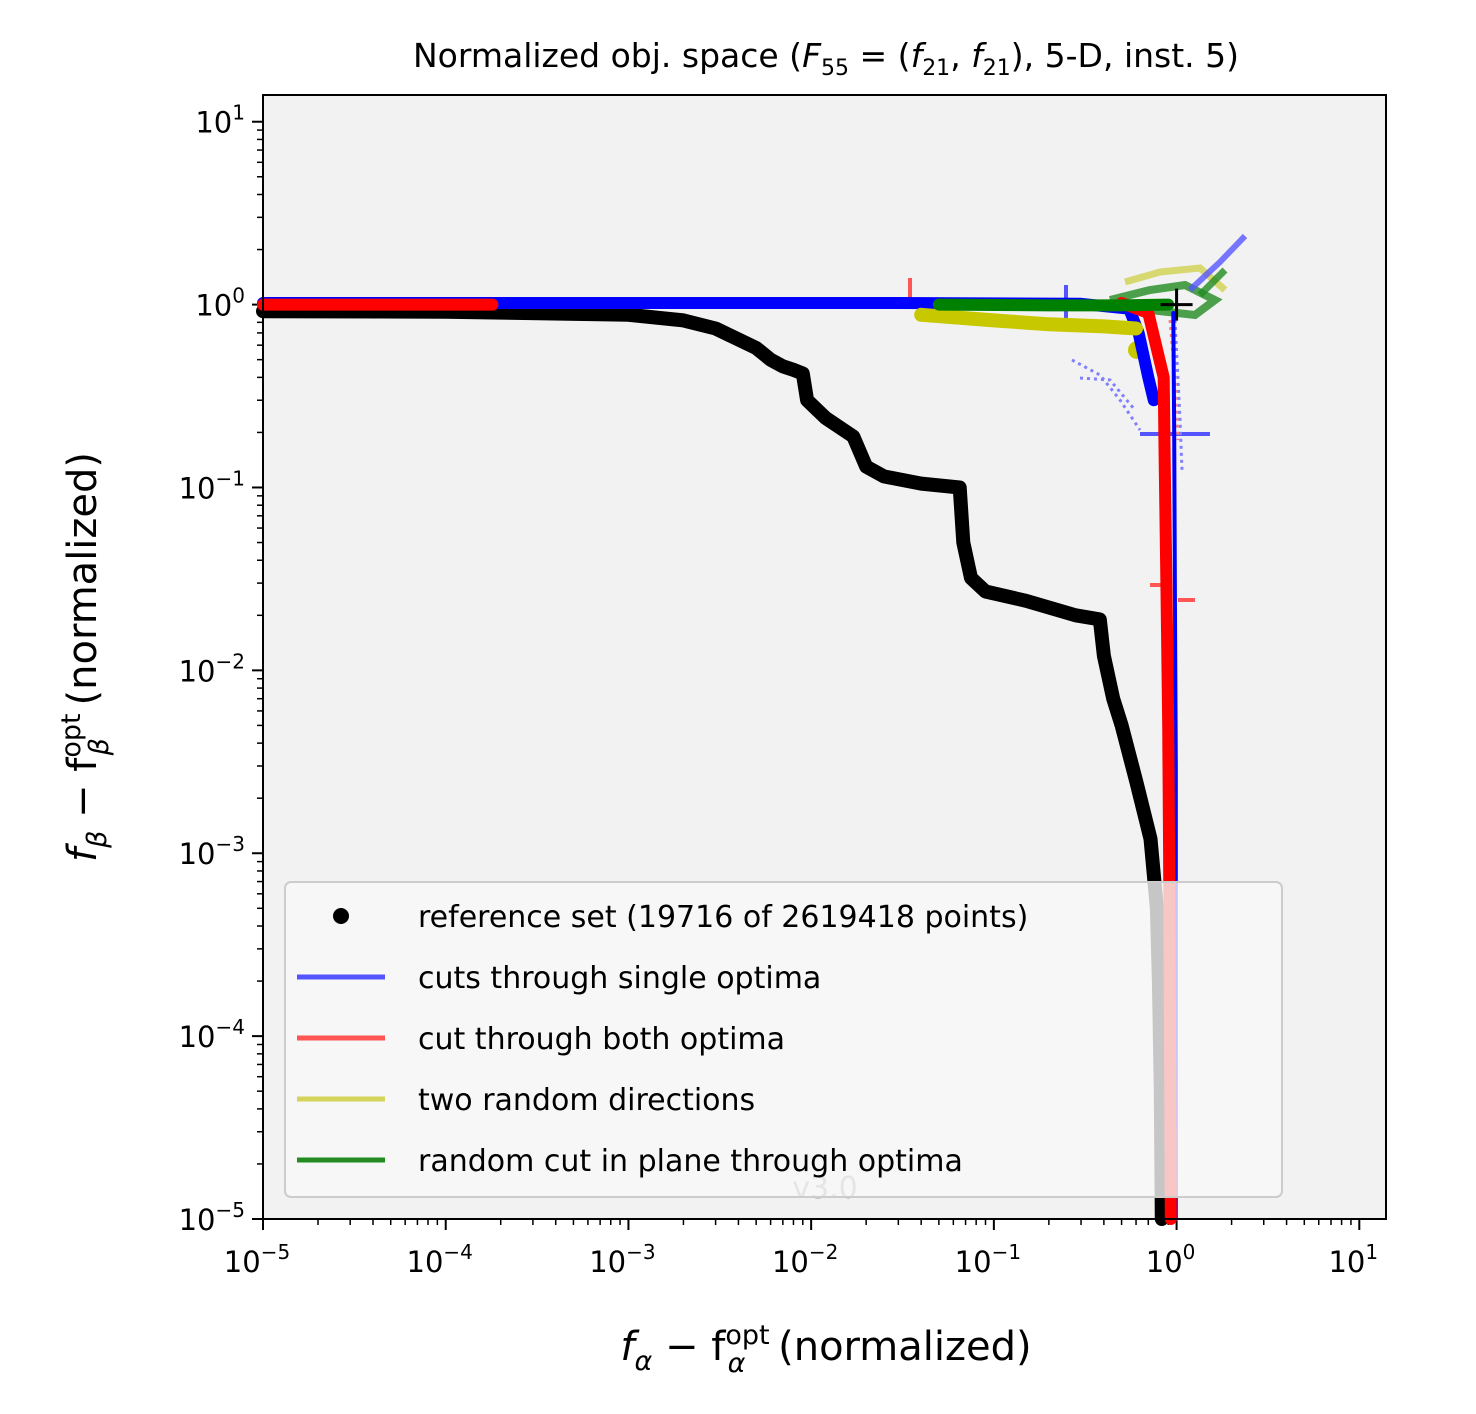  I want to click on x-tick-labels: 10⁻⁵ 10⁻⁴ 10⁻³ 10⁻² 10⁻¹ 10⁰ 10¹, so click(801, 1259).